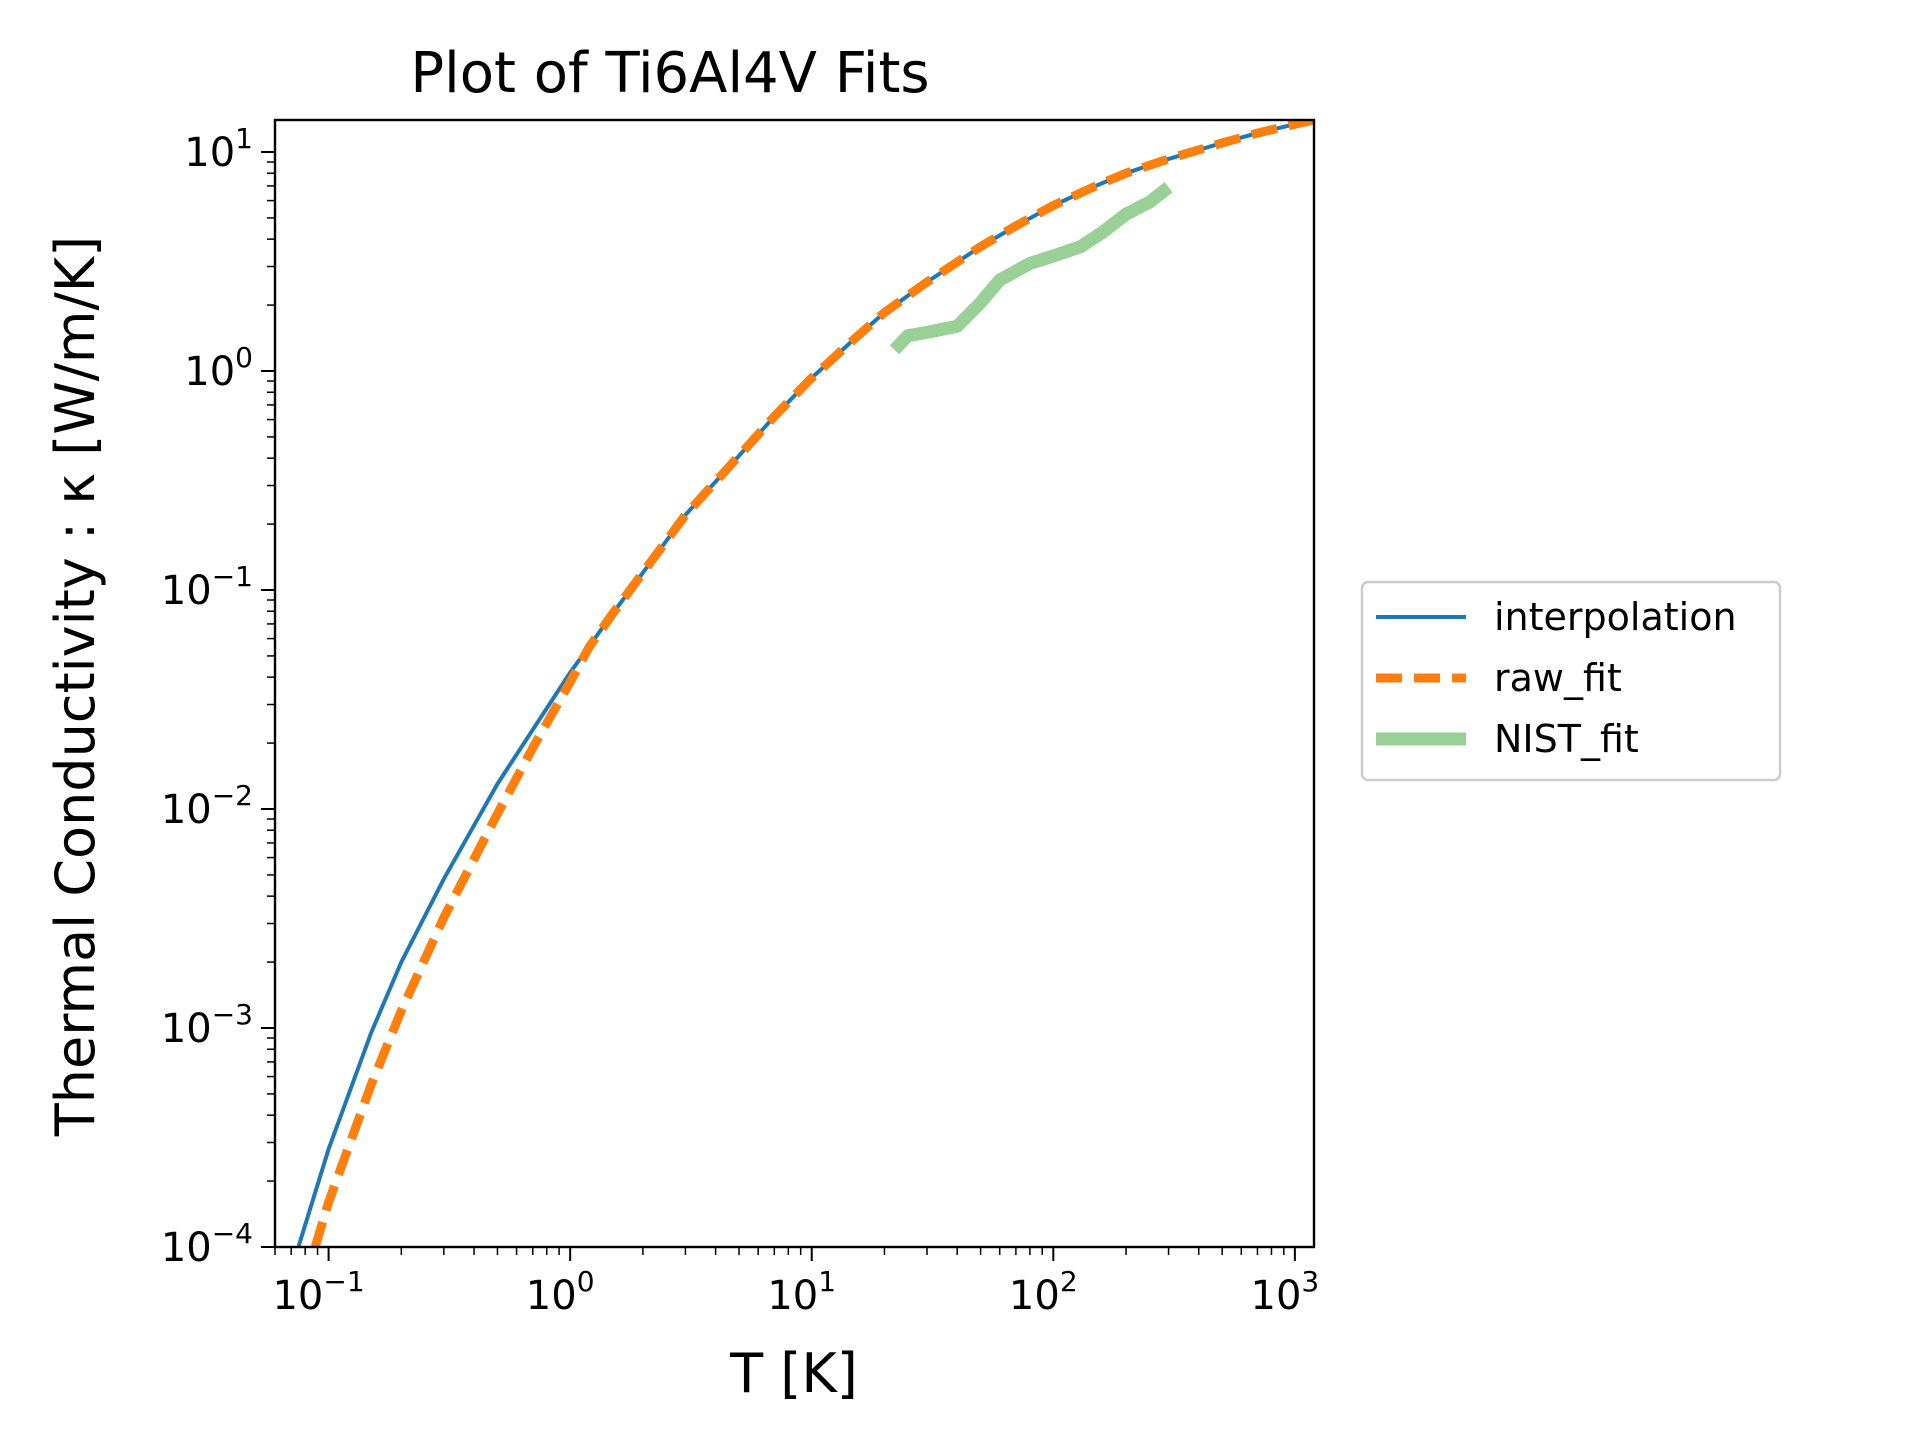 This screenshot has height=1445, width=1920. What do you see at coordinates (318, 1292) in the screenshot?
I see `x-tick-label: 10⁻¹` at bounding box center [318, 1292].